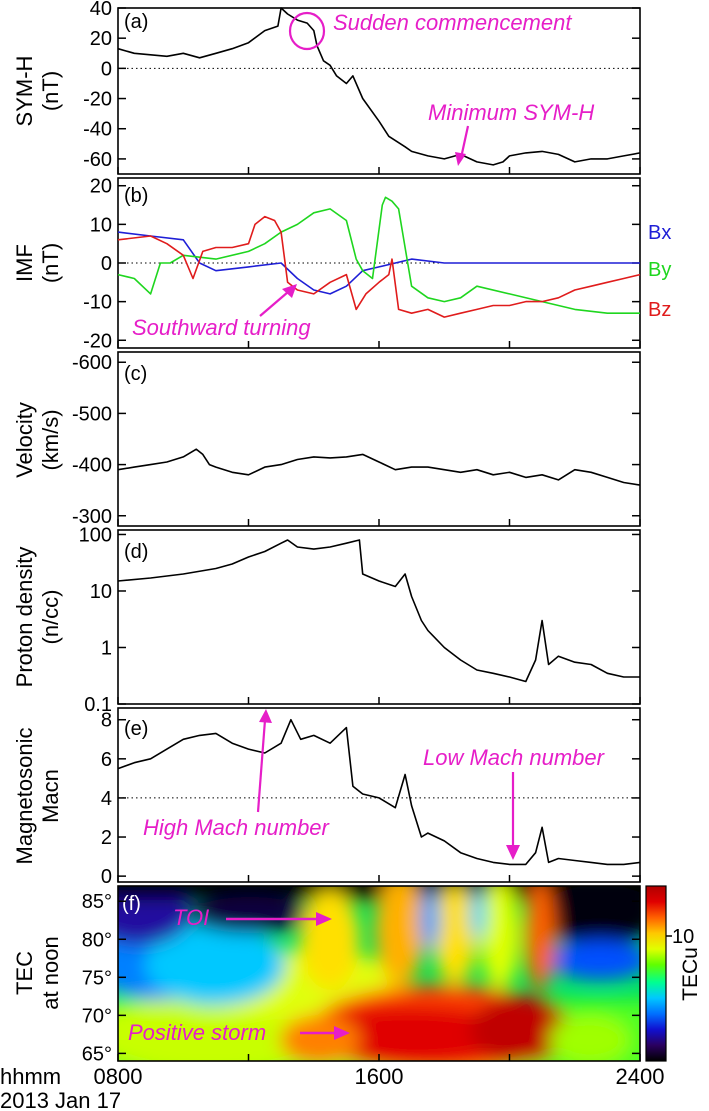 The image size is (709, 1111). Describe the element at coordinates (118, 1076) in the screenshot. I see `xtick-label: 0800` at that location.